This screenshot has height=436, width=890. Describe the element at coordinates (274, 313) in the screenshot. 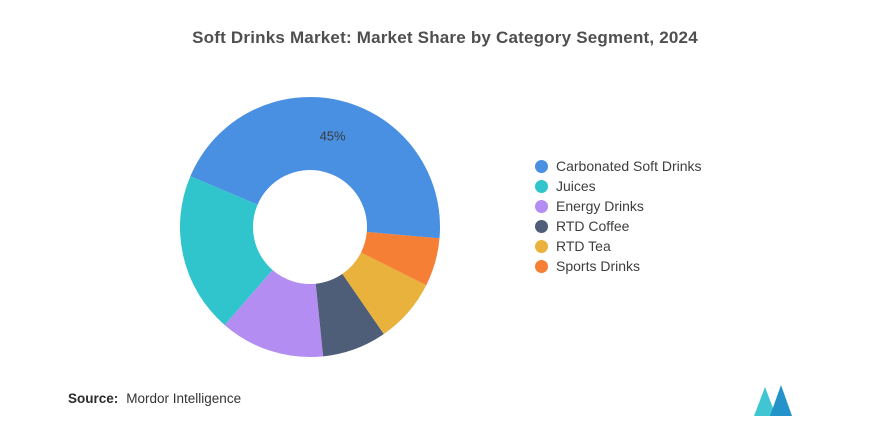

I see `pie-slice-energy-drinks` at that location.